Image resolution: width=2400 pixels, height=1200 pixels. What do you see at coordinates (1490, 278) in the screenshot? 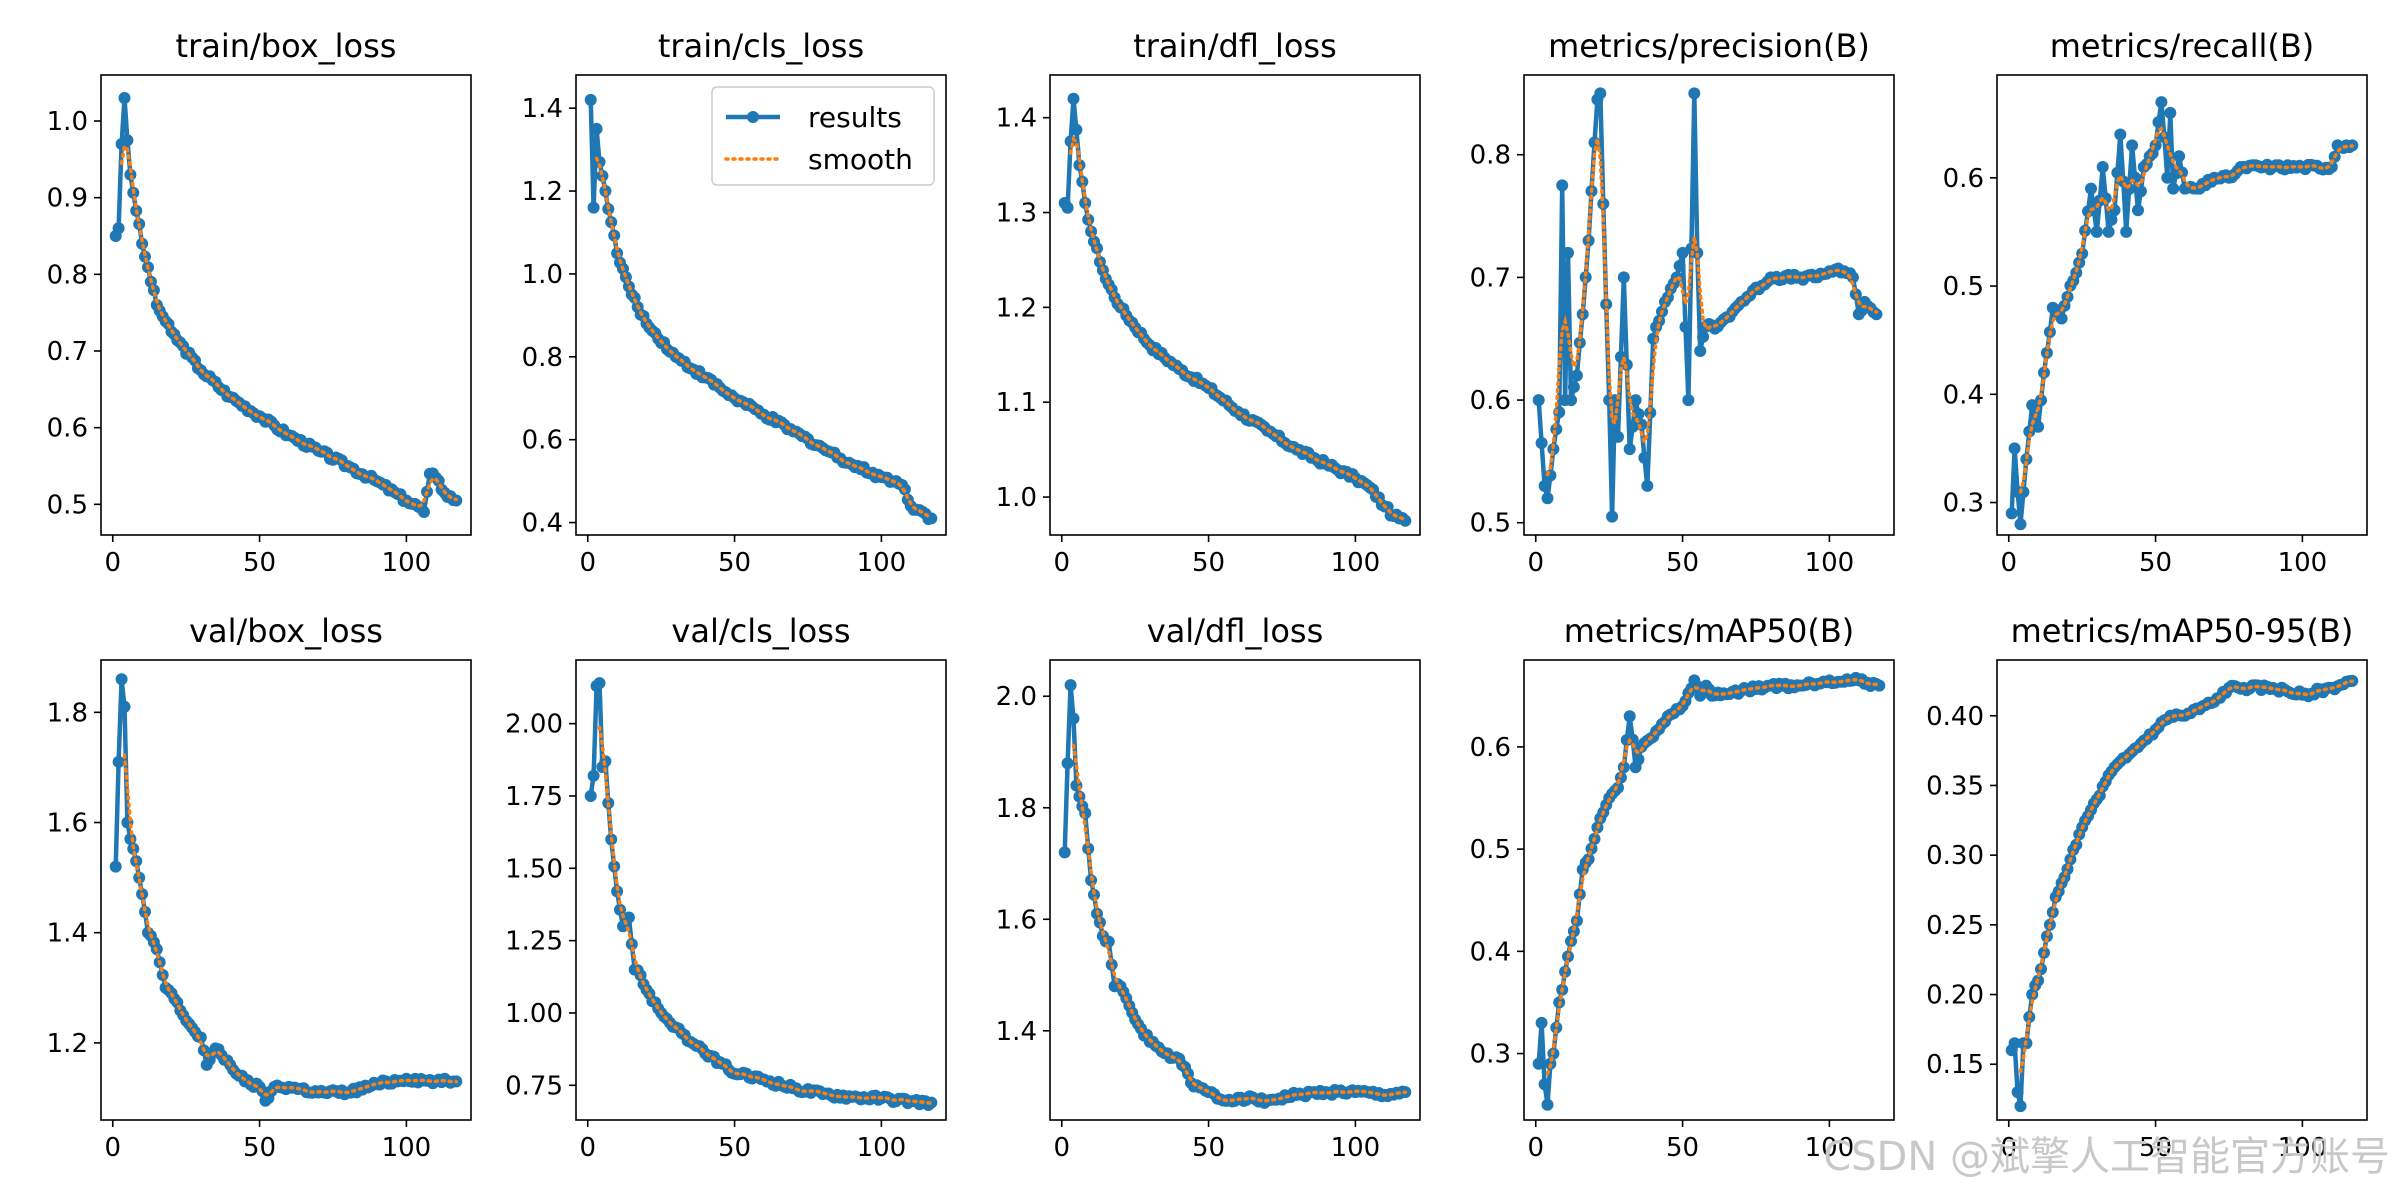
I see `y-tick-label: 0.7` at bounding box center [1490, 278].